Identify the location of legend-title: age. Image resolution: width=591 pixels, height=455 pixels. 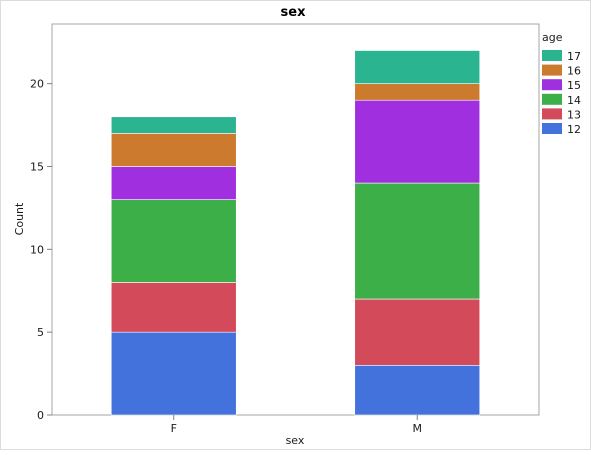
(552, 37).